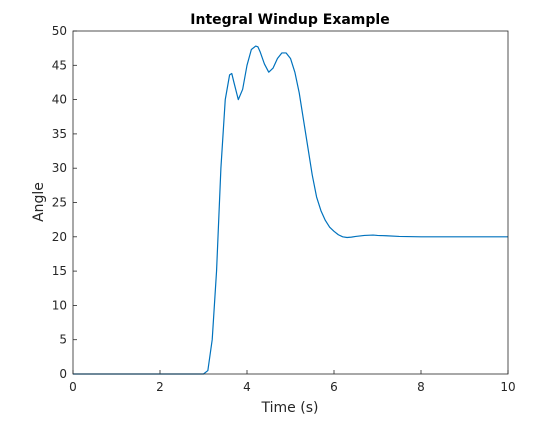  Describe the element at coordinates (290, 408) in the screenshot. I see `x-axis-label: Time (s)` at that location.